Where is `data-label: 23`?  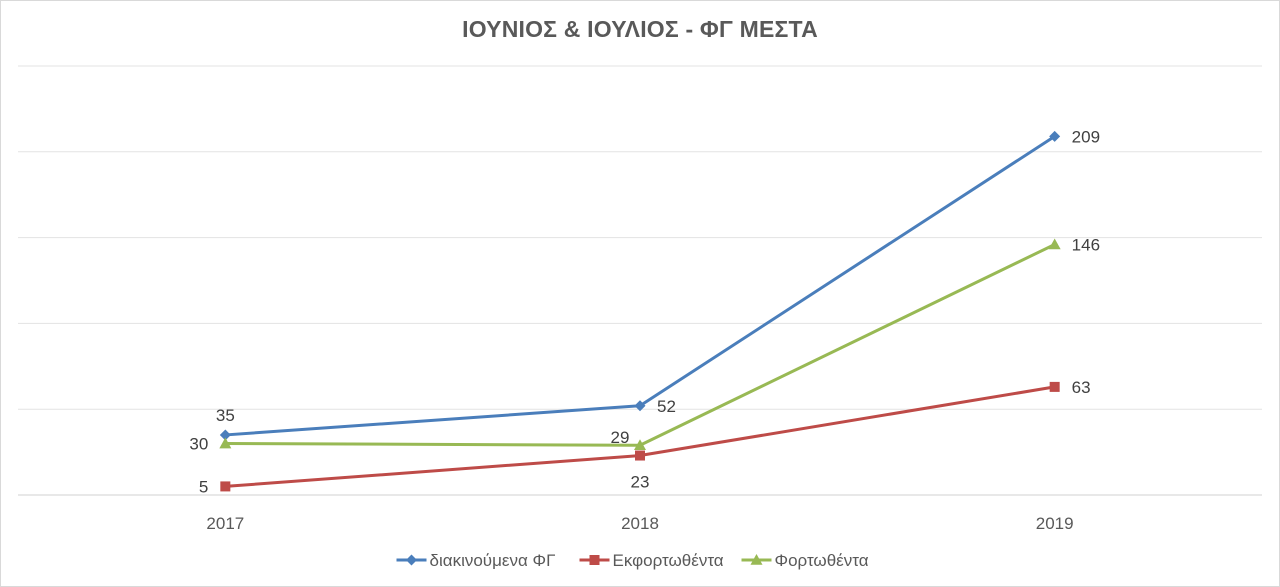 data-label: 23 is located at coordinates (640, 482).